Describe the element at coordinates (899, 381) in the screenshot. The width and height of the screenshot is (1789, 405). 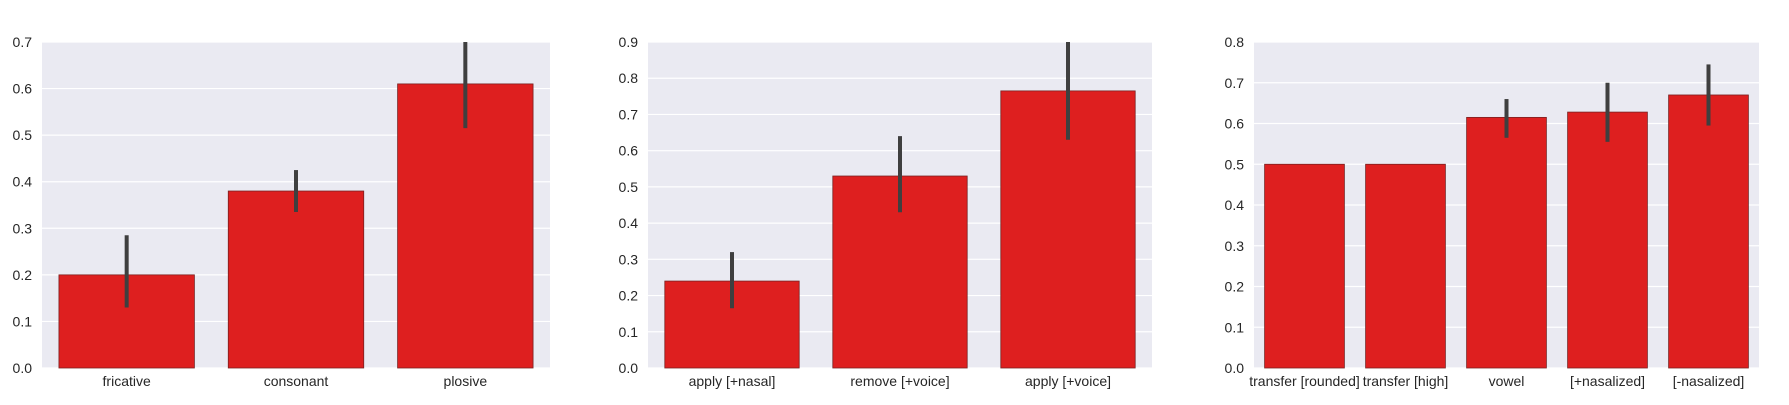
I see `x-tick-label: remove [+voice]` at that location.